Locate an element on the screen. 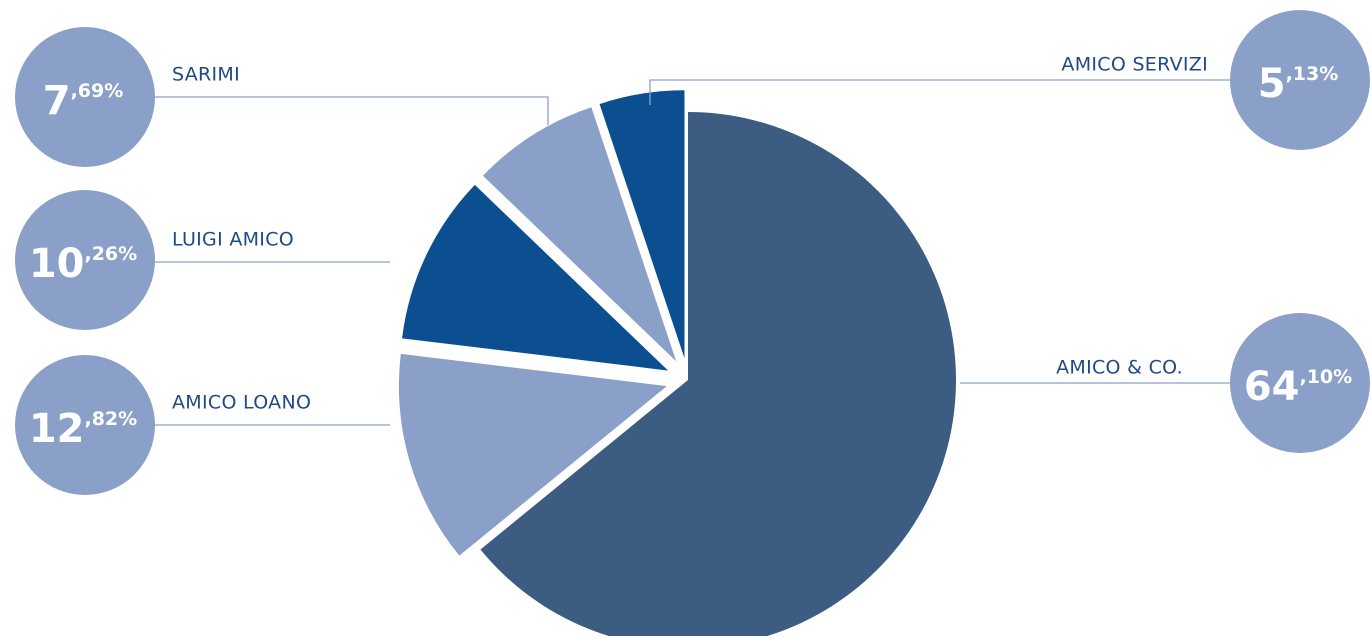 The image size is (1371, 640). category-label: AMICO SERVIZI is located at coordinates (1134, 65).